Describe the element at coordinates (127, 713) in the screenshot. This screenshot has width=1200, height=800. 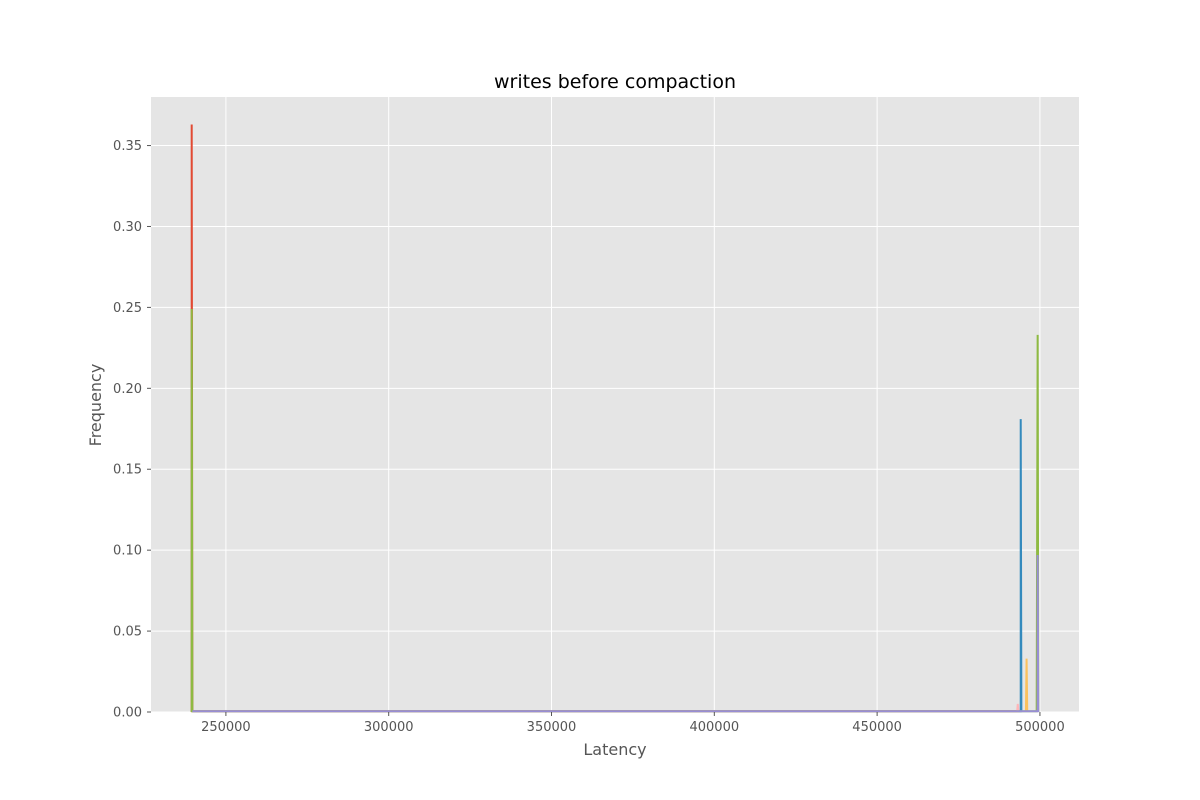
I see `y-tick-label: 0.00` at that location.